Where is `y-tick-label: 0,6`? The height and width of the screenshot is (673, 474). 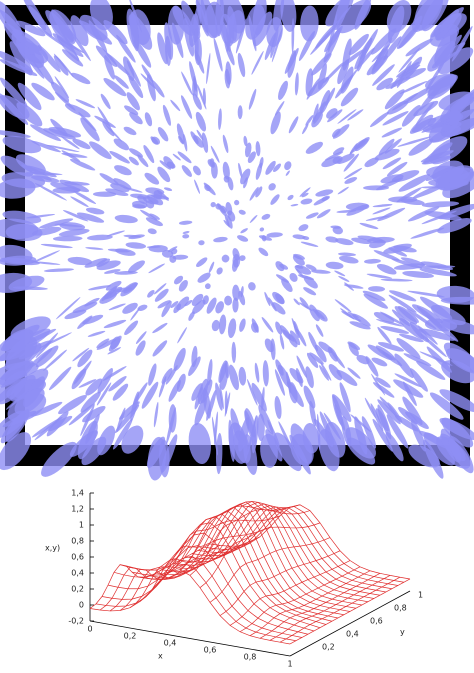 y-tick-label: 0,6 is located at coordinates (376, 621).